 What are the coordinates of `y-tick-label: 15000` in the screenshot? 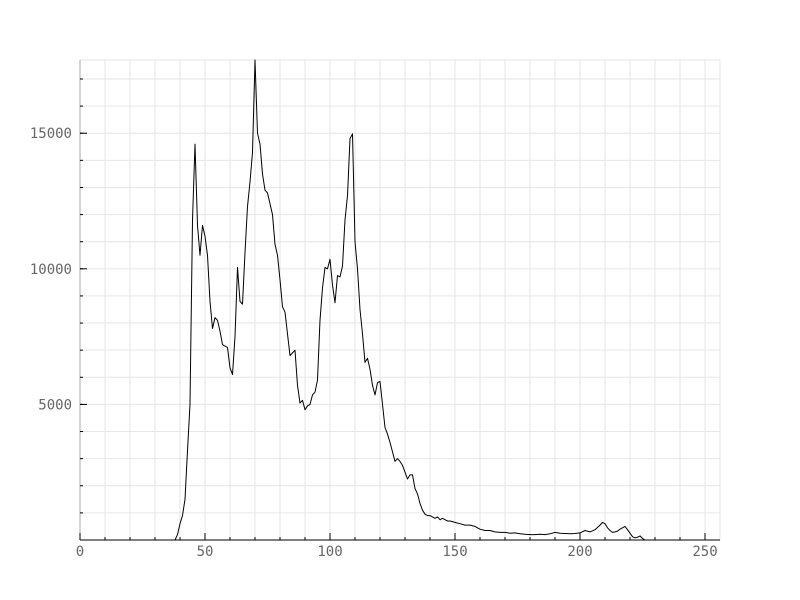 It's located at (51, 134).